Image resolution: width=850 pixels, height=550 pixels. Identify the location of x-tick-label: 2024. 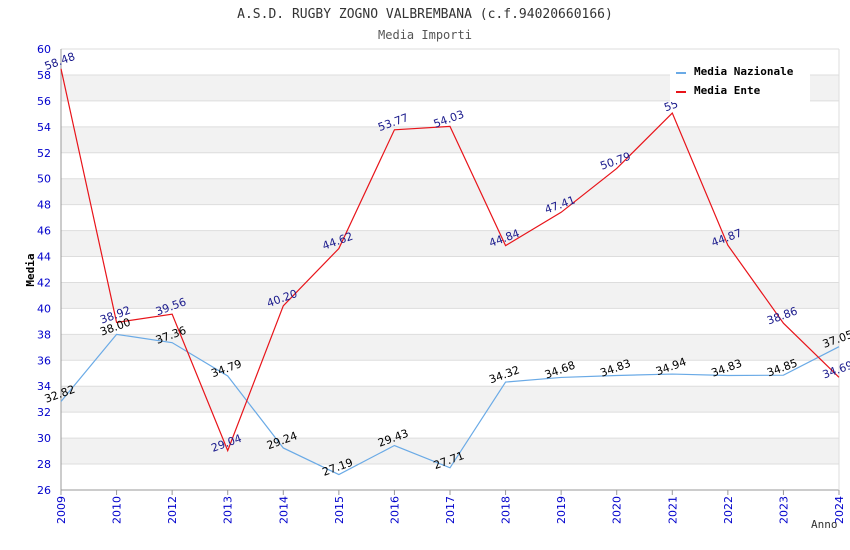
(839, 510).